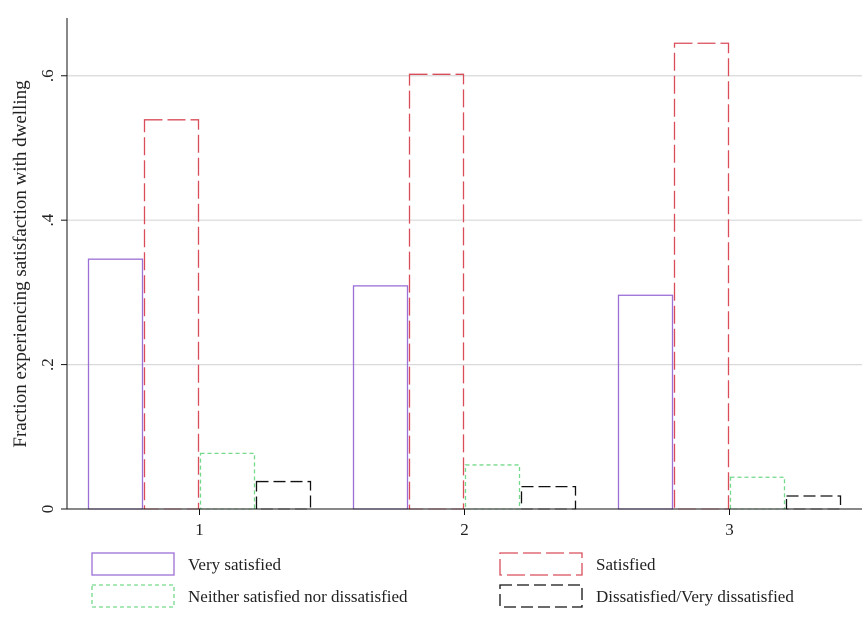  I want to click on legend-item: Neither satisfied nor dissatisfied, so click(249, 596).